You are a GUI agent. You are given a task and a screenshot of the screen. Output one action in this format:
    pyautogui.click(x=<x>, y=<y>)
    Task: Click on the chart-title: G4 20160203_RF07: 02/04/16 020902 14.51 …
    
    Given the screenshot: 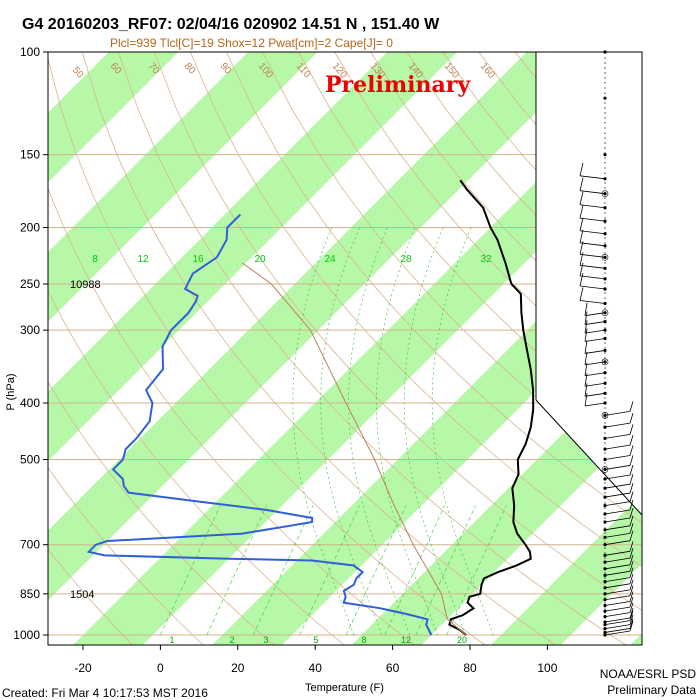 What is the action you would take?
    pyautogui.click(x=231, y=24)
    